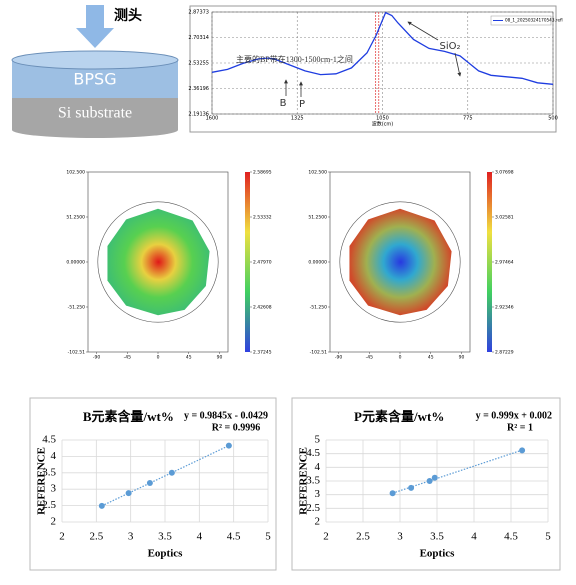  What do you see at coordinates (534, 20) in the screenshot?
I see `legend-label: 08_1_20250324170543.refl` at bounding box center [534, 20].